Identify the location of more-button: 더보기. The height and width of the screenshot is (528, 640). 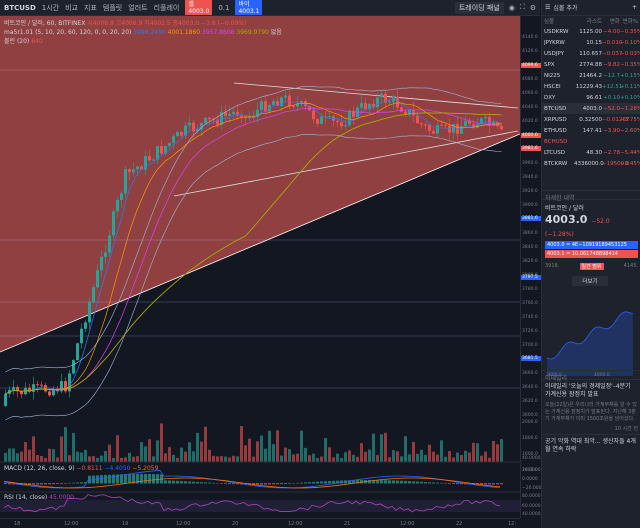
(590, 281).